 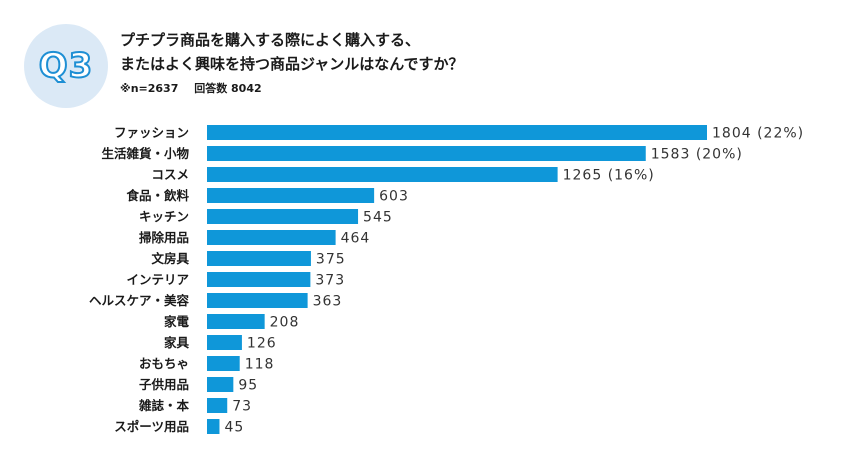 What do you see at coordinates (139, 300) in the screenshot?
I see `category-label: ヘルスケア・美容` at bounding box center [139, 300].